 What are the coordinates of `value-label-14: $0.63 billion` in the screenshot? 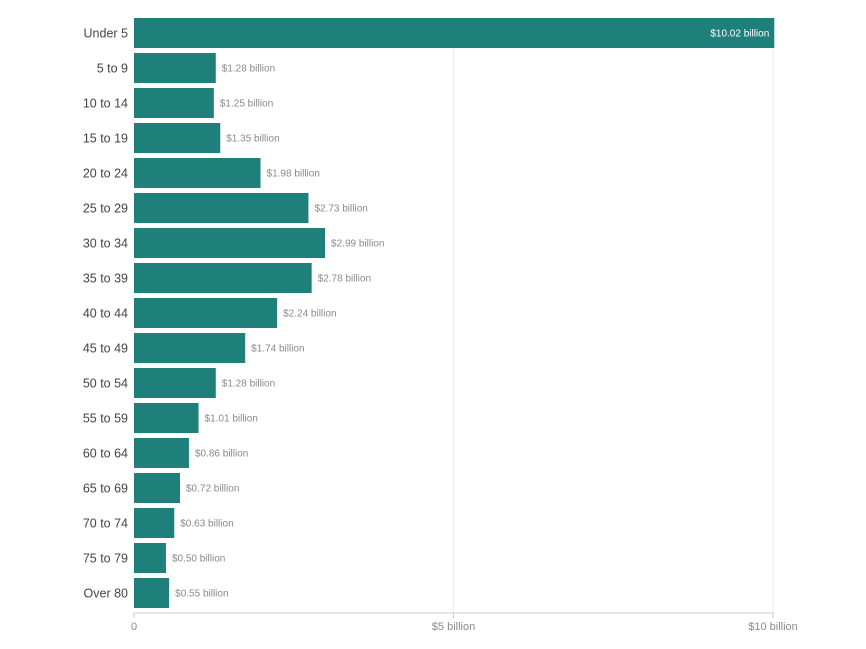 It's located at (206, 524).